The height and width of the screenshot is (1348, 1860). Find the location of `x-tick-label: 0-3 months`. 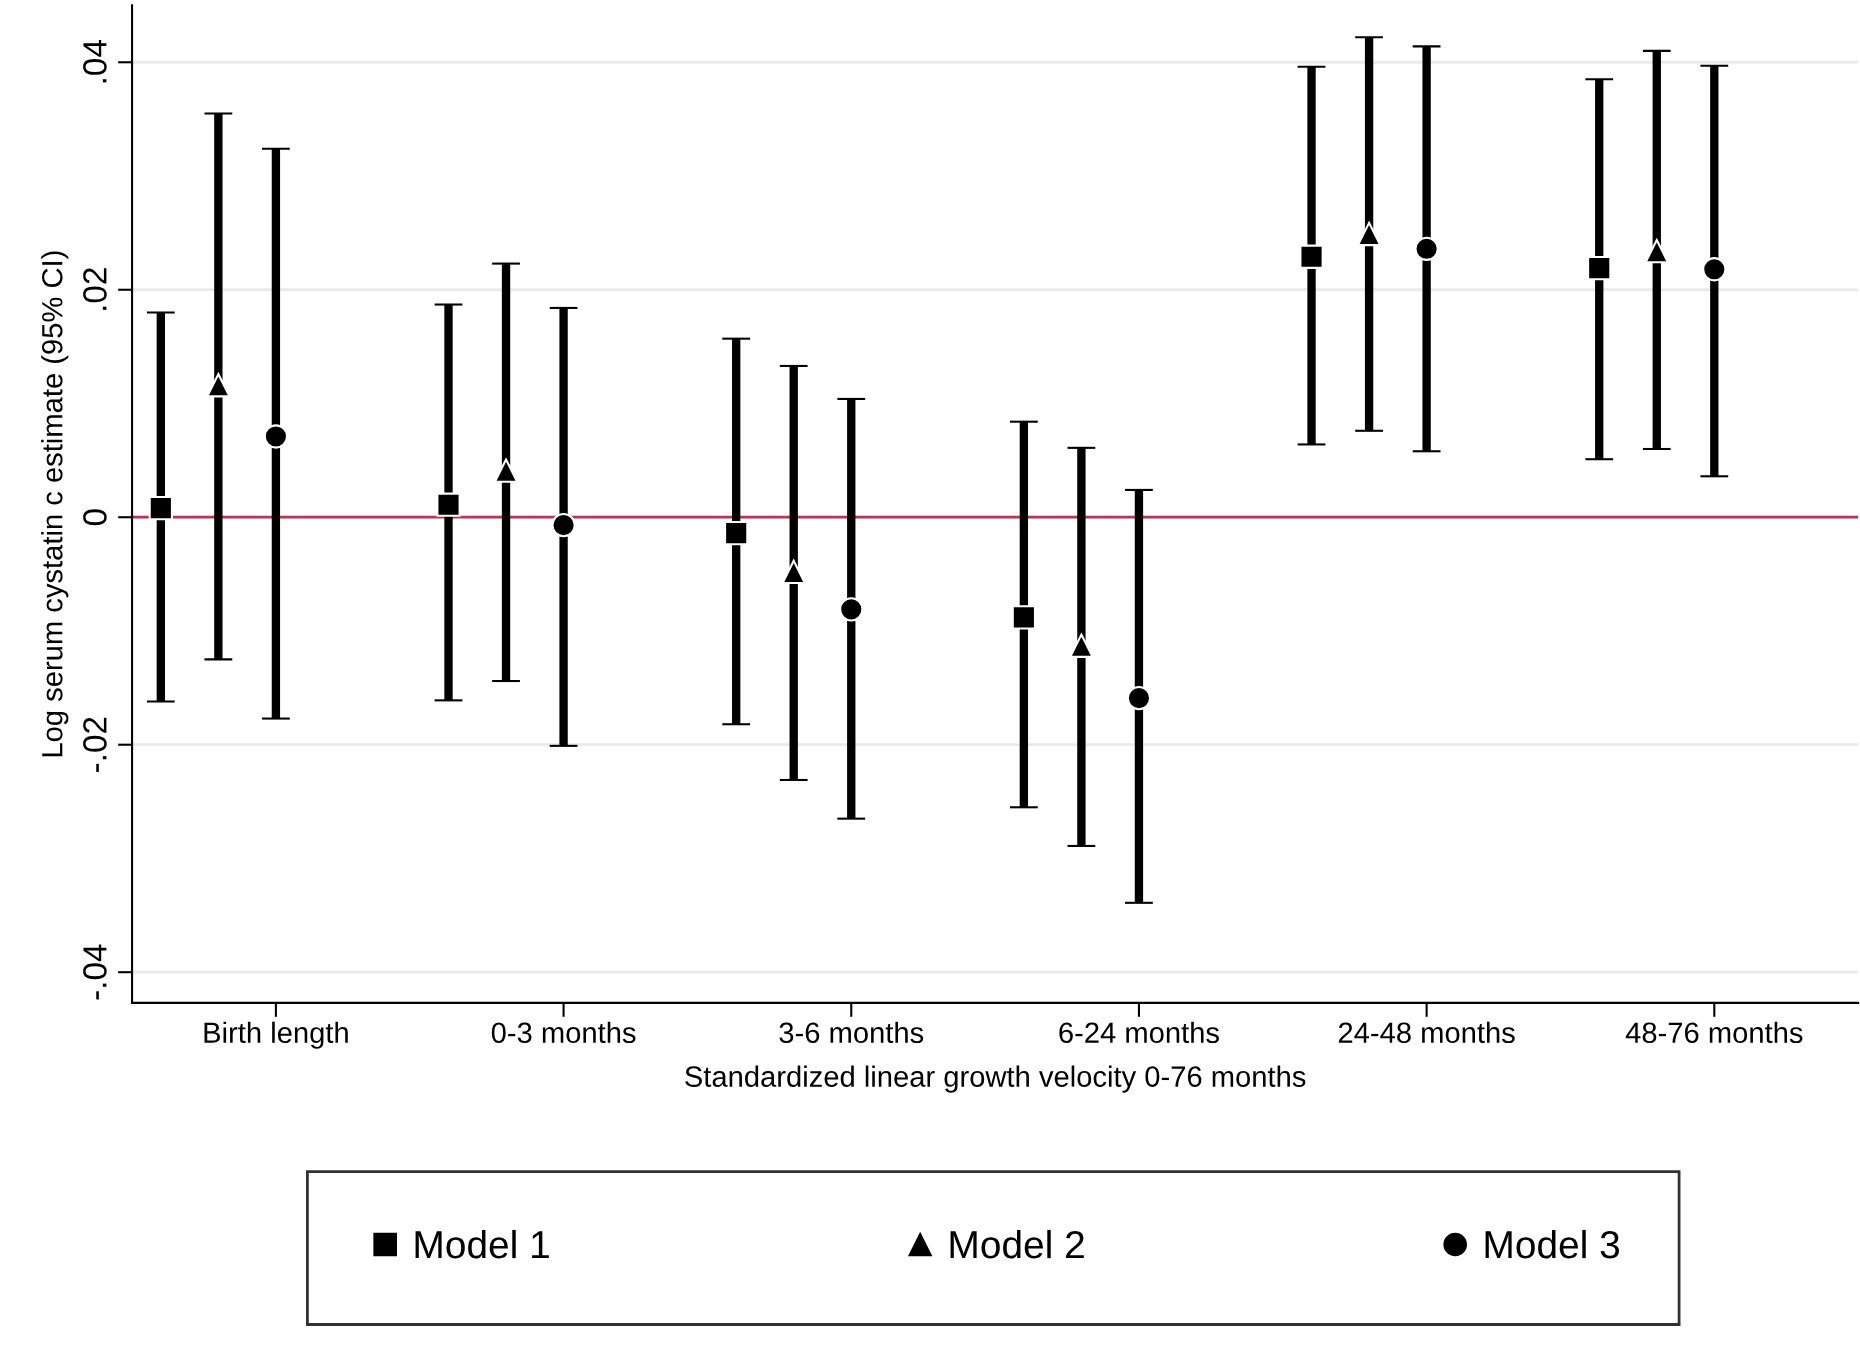

x-tick-label: 0-3 months is located at coordinates (563, 1032).